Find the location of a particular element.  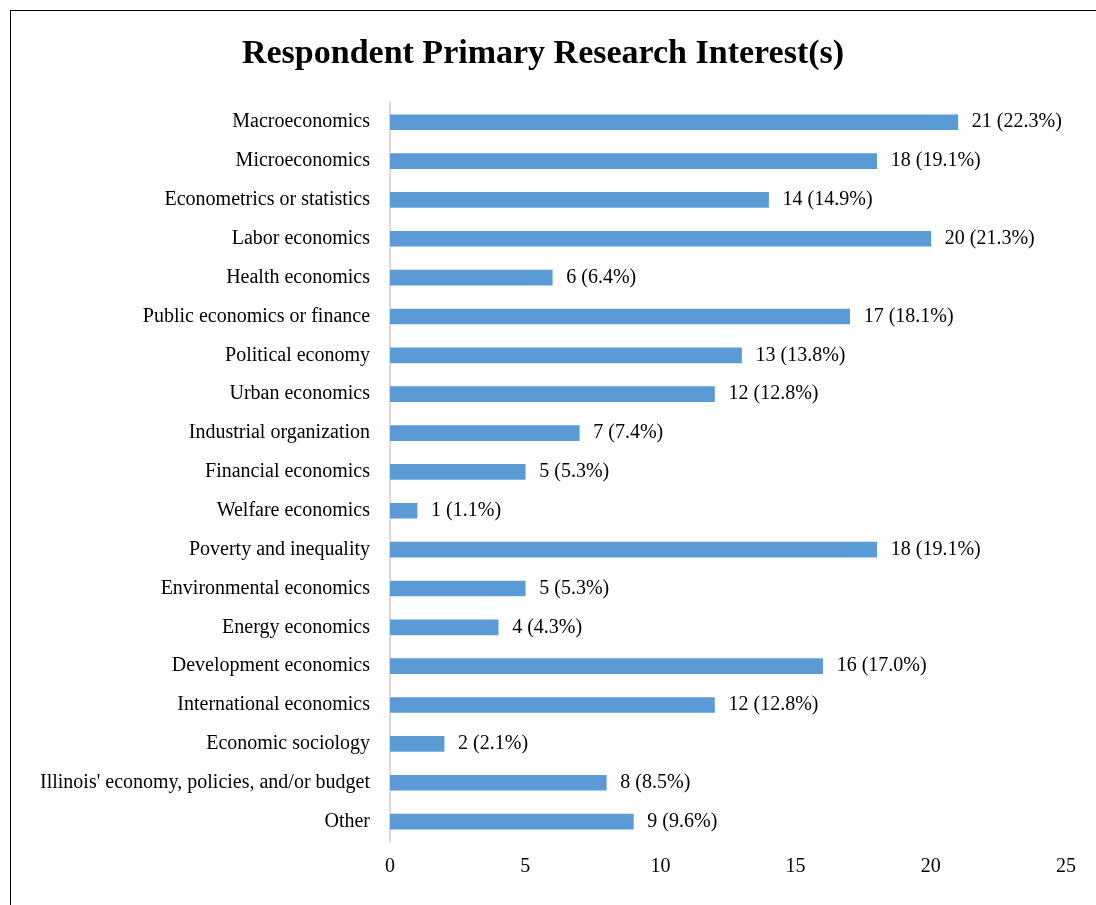

data-label: 20 (21.3%) is located at coordinates (989, 238).